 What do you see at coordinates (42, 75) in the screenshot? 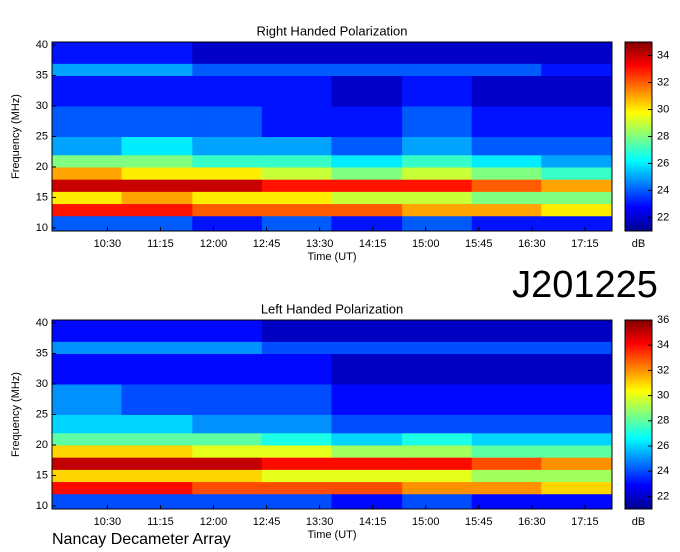
I see `y-tick-label: 35` at bounding box center [42, 75].